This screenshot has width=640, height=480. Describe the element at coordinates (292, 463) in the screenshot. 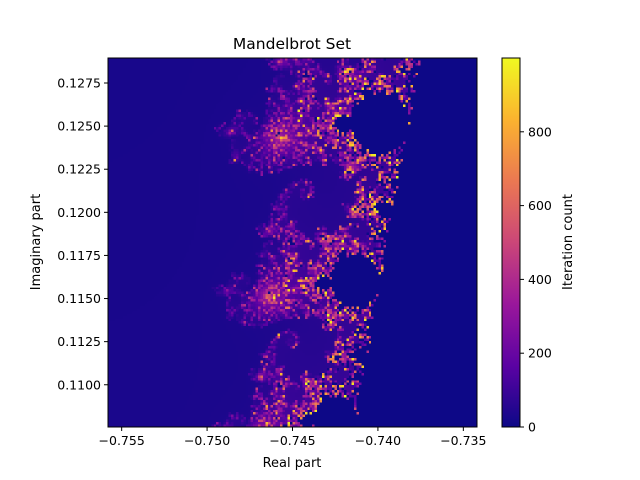

I see `x-axis-label: Real part` at that location.